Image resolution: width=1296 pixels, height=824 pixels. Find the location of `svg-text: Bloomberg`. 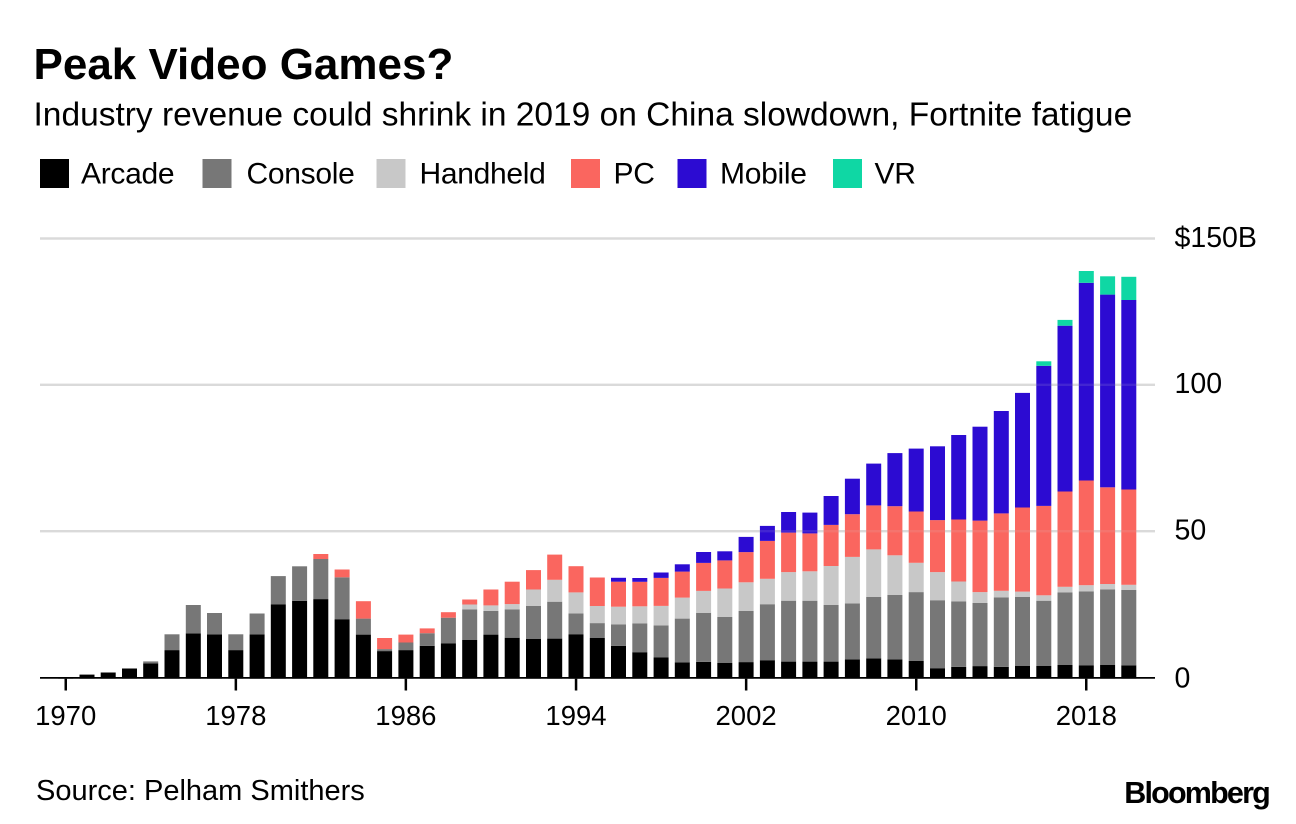

svg-text: Bloomberg is located at coordinates (1196, 793).